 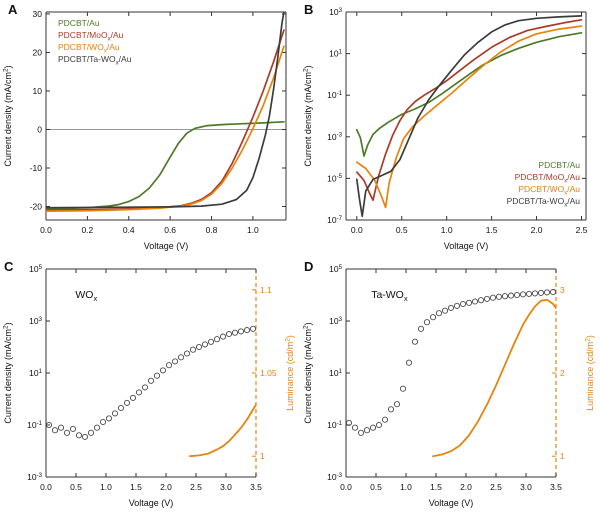 What do you see at coordinates (38, 52) in the screenshot?
I see `svg-text: 20` at bounding box center [38, 52].